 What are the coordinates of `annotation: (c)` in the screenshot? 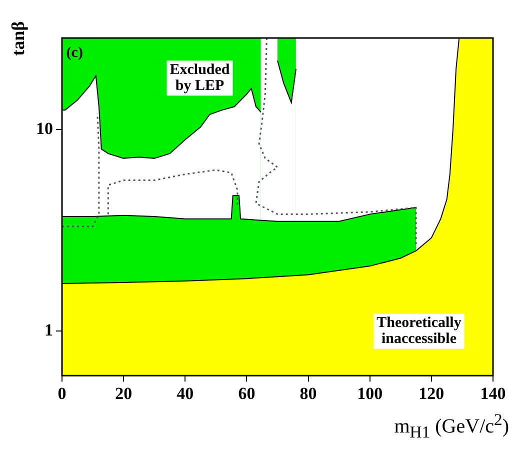 It's located at (74, 53).